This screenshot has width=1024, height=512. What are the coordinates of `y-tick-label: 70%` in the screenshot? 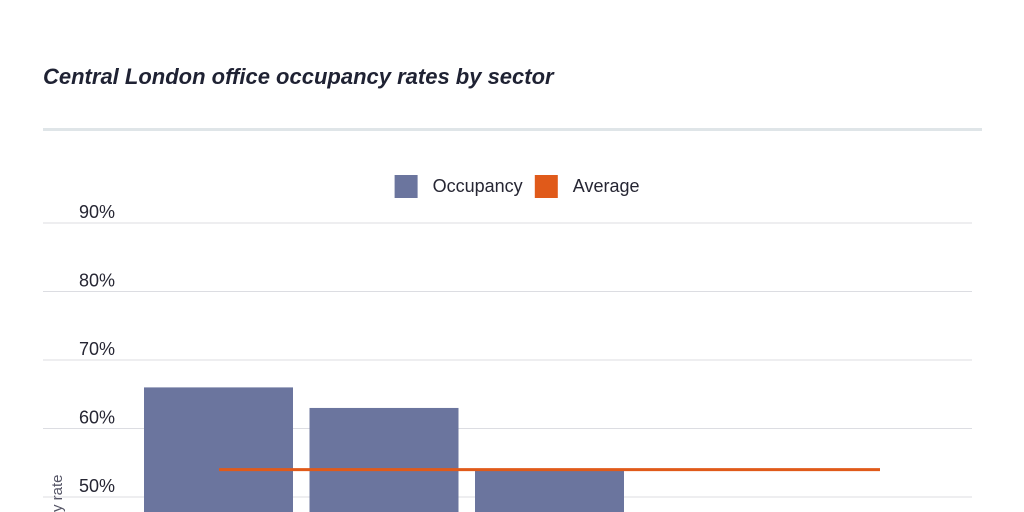 It's located at (97, 349).